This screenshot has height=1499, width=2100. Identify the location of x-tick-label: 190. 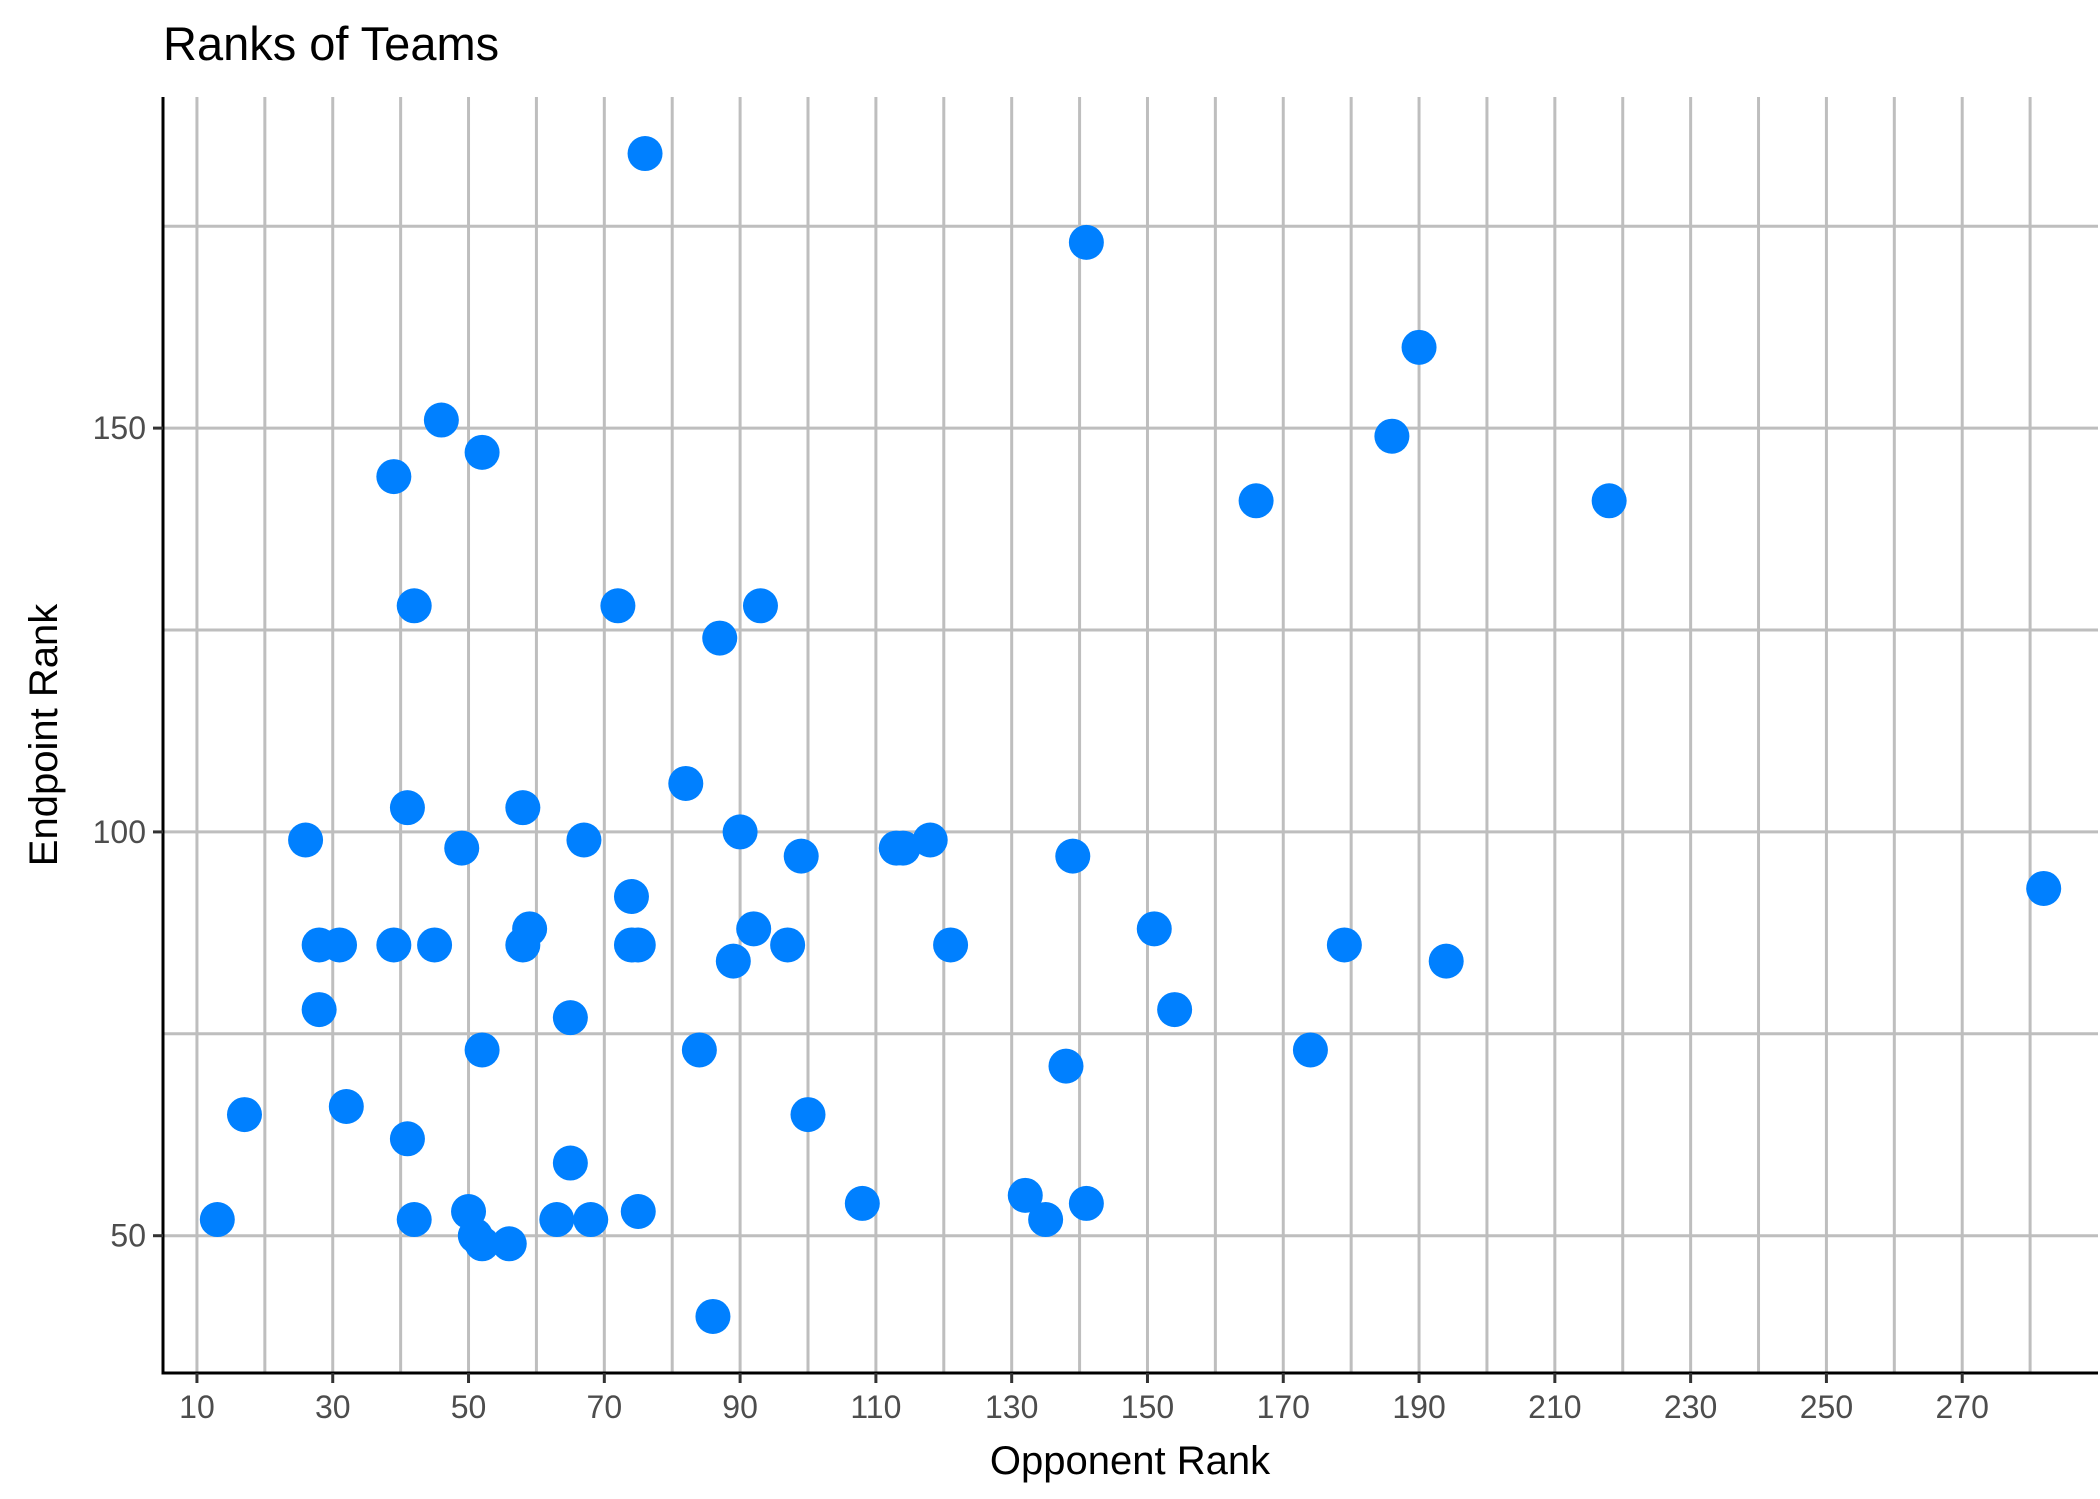
(1418, 1407).